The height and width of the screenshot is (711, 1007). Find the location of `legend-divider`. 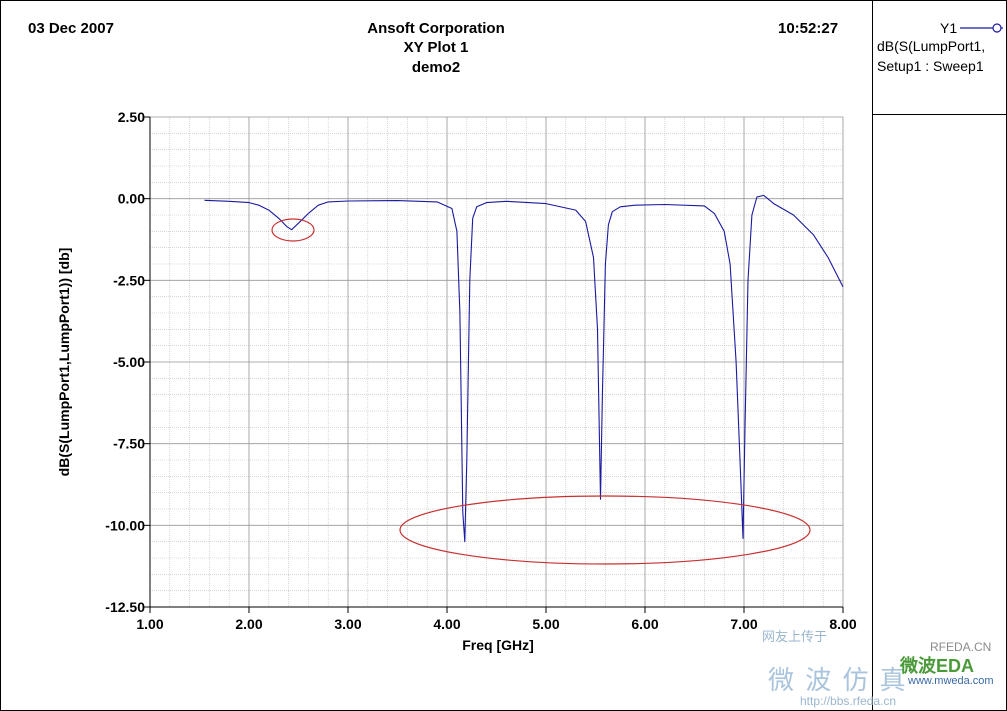

legend-divider is located at coordinates (872, 355).